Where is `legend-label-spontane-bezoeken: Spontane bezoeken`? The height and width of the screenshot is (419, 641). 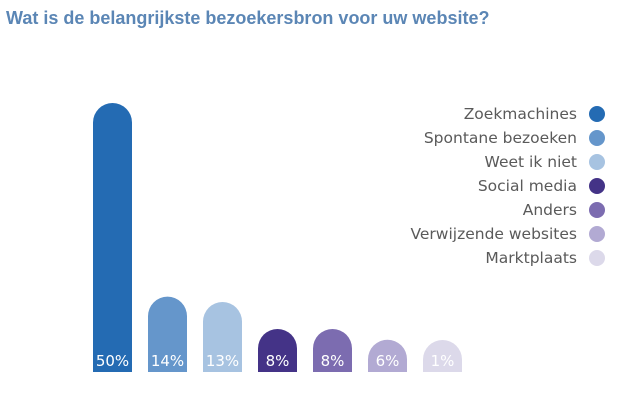 legend-label-spontane-bezoeken: Spontane bezoeken is located at coordinates (500, 138).